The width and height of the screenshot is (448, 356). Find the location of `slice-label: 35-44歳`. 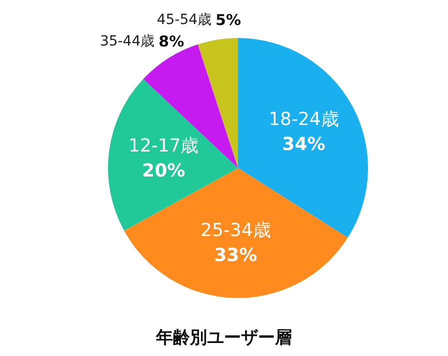

slice-label: 35-44歳 is located at coordinates (127, 41).